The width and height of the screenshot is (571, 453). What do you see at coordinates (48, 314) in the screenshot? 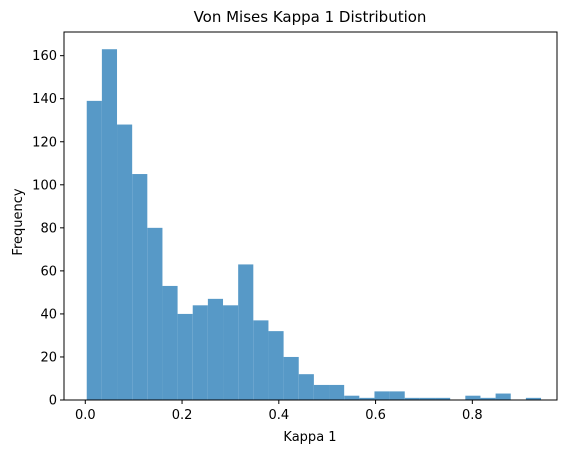
I see `y-tick-label: 40` at bounding box center [48, 314].